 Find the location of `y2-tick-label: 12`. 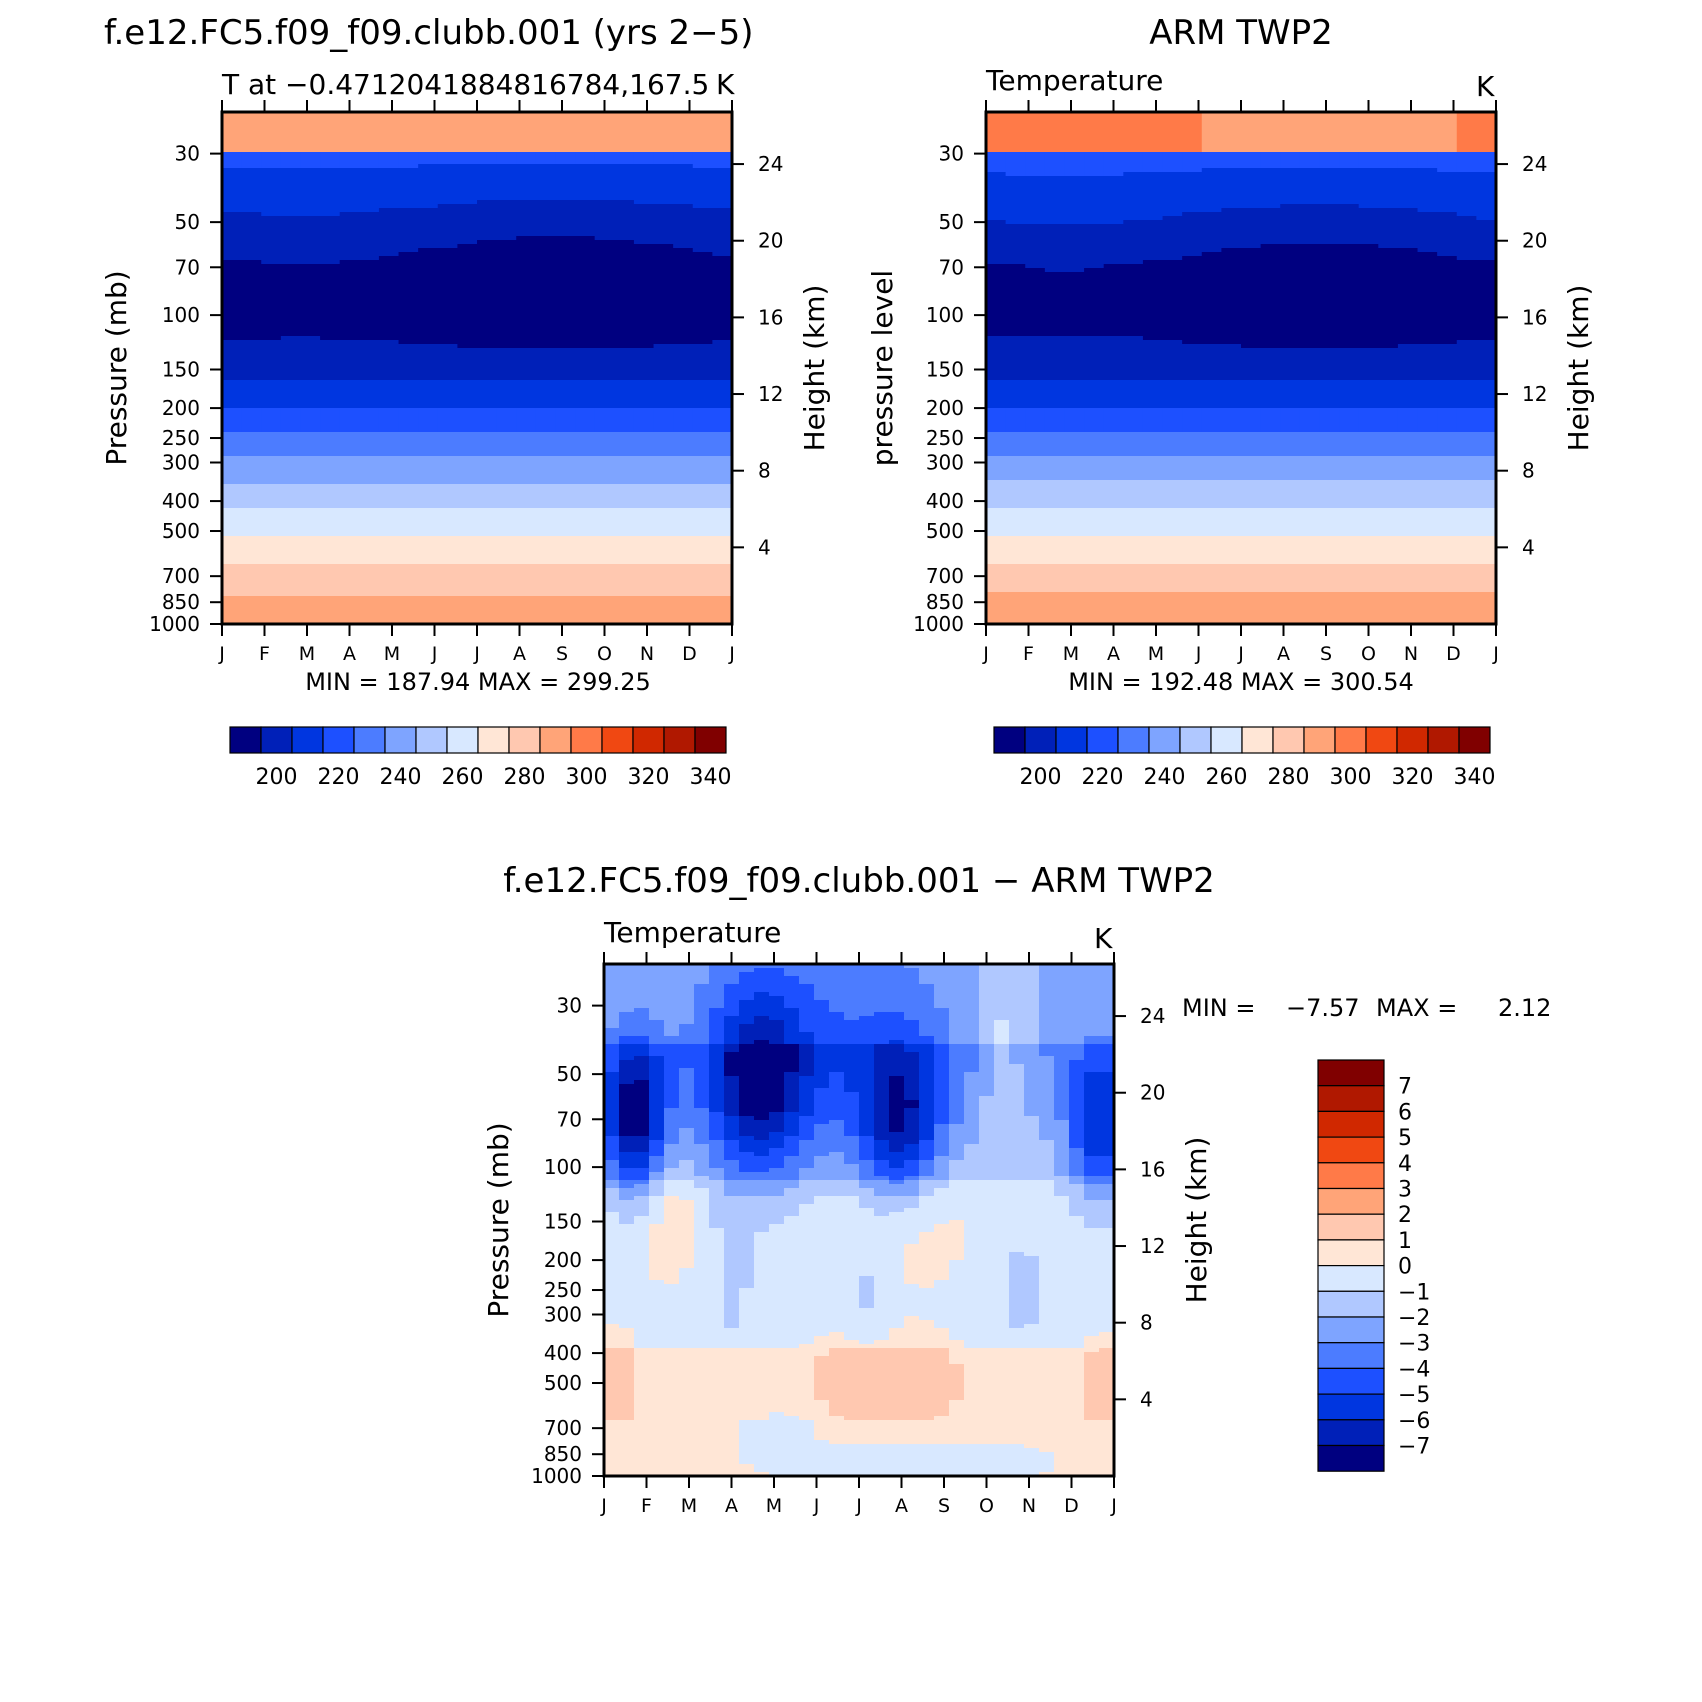

y2-tick-label: 12 is located at coordinates (770, 394).